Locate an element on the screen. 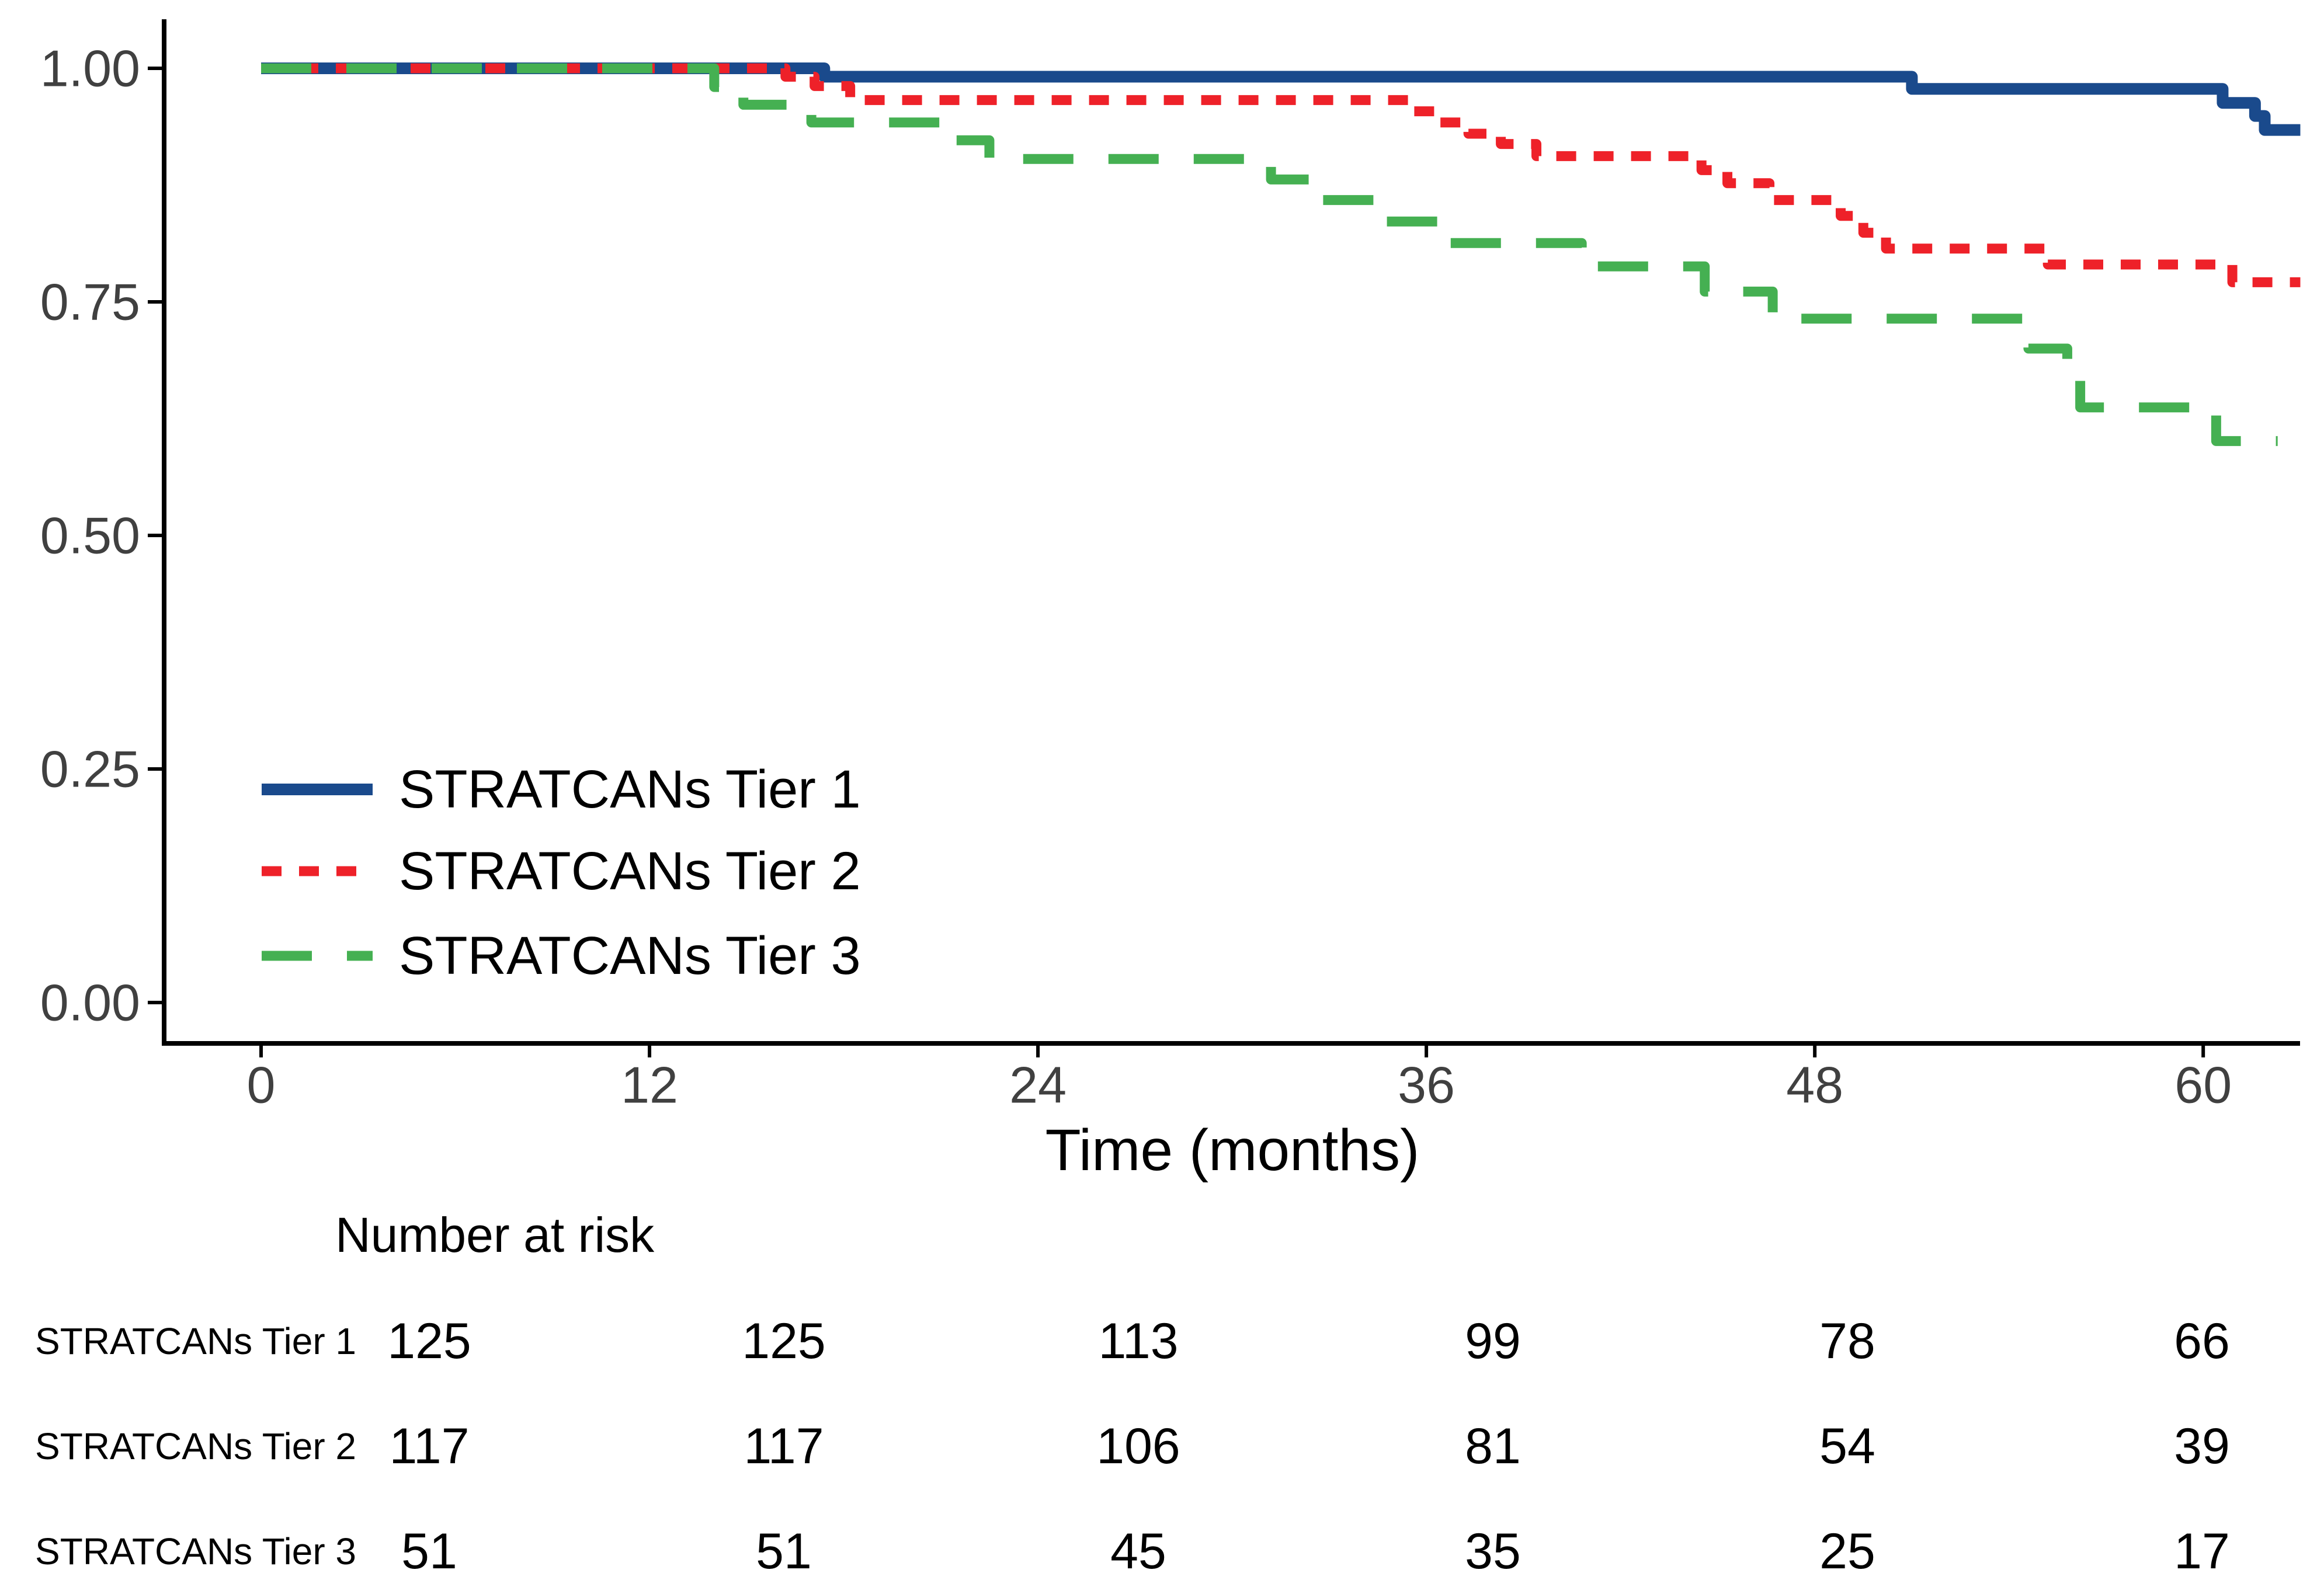 This screenshot has height=1580, width=2324. x-tick-label: 36 is located at coordinates (1426, 1085).